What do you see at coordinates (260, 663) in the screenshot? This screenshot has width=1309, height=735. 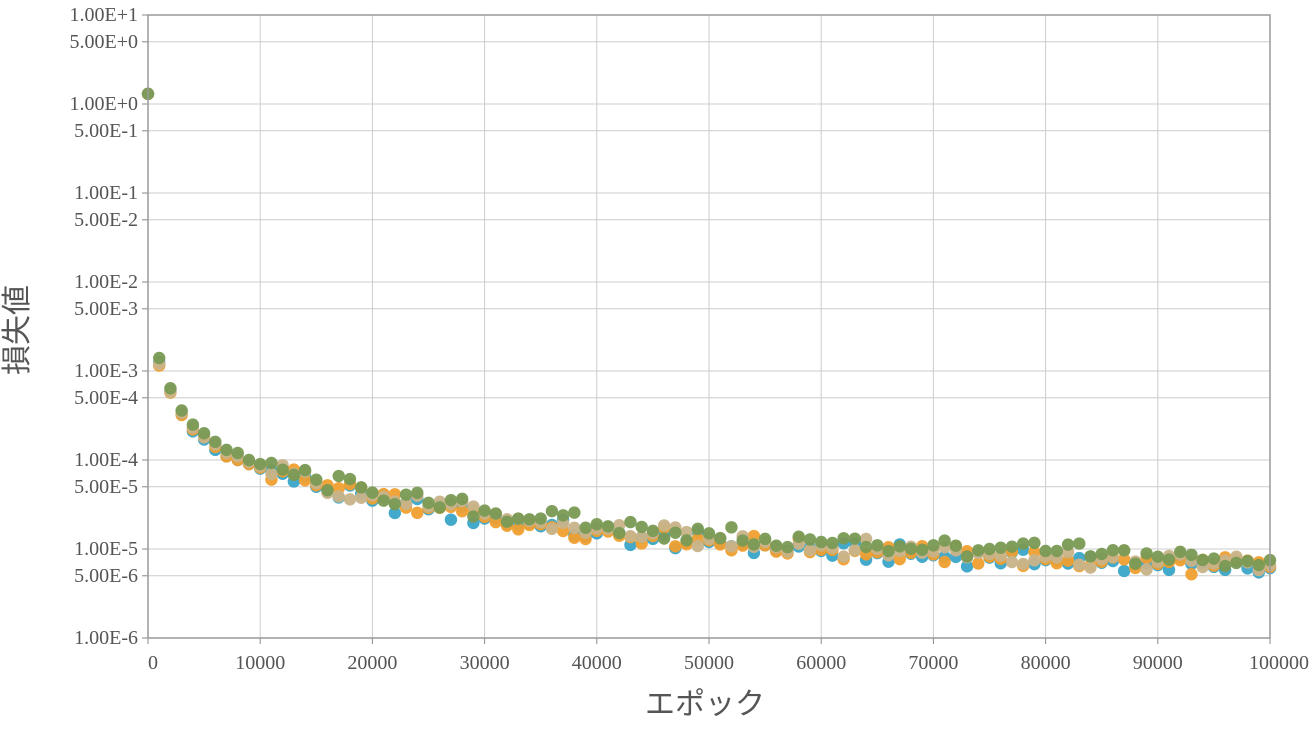 I see `x-tick-label: 10000` at bounding box center [260, 663].